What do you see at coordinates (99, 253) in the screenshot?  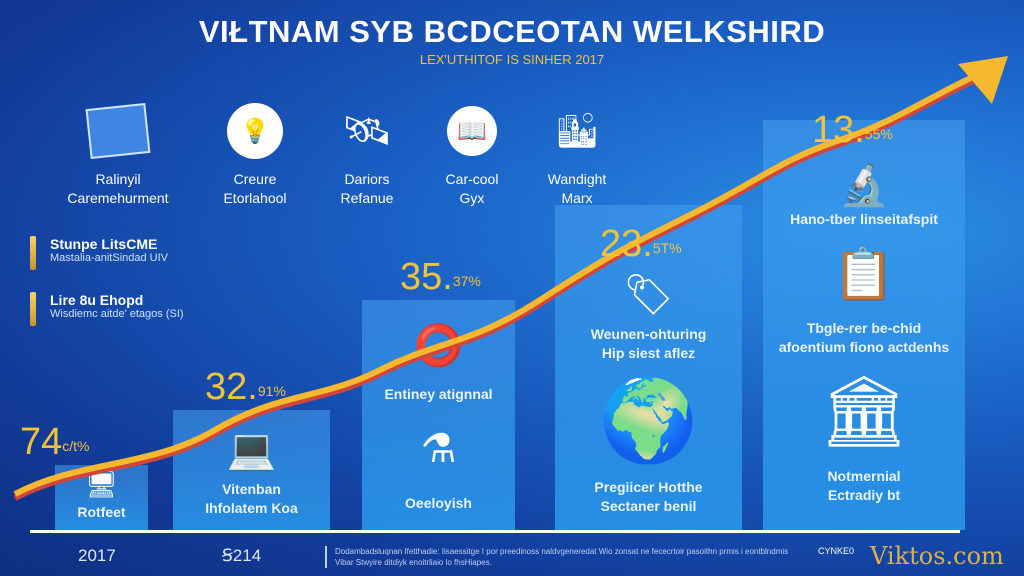 I see `legend-item: Stunpe LitsCME Mastalia-anitSindad UIV` at bounding box center [99, 253].